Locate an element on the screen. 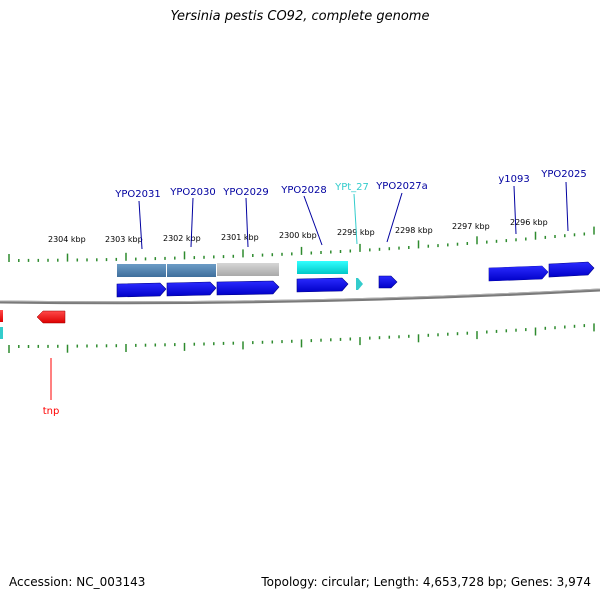 Image resolution: width=600 pixels, height=600 pixels. label-ypt27: YPt_27 is located at coordinates (351, 187).